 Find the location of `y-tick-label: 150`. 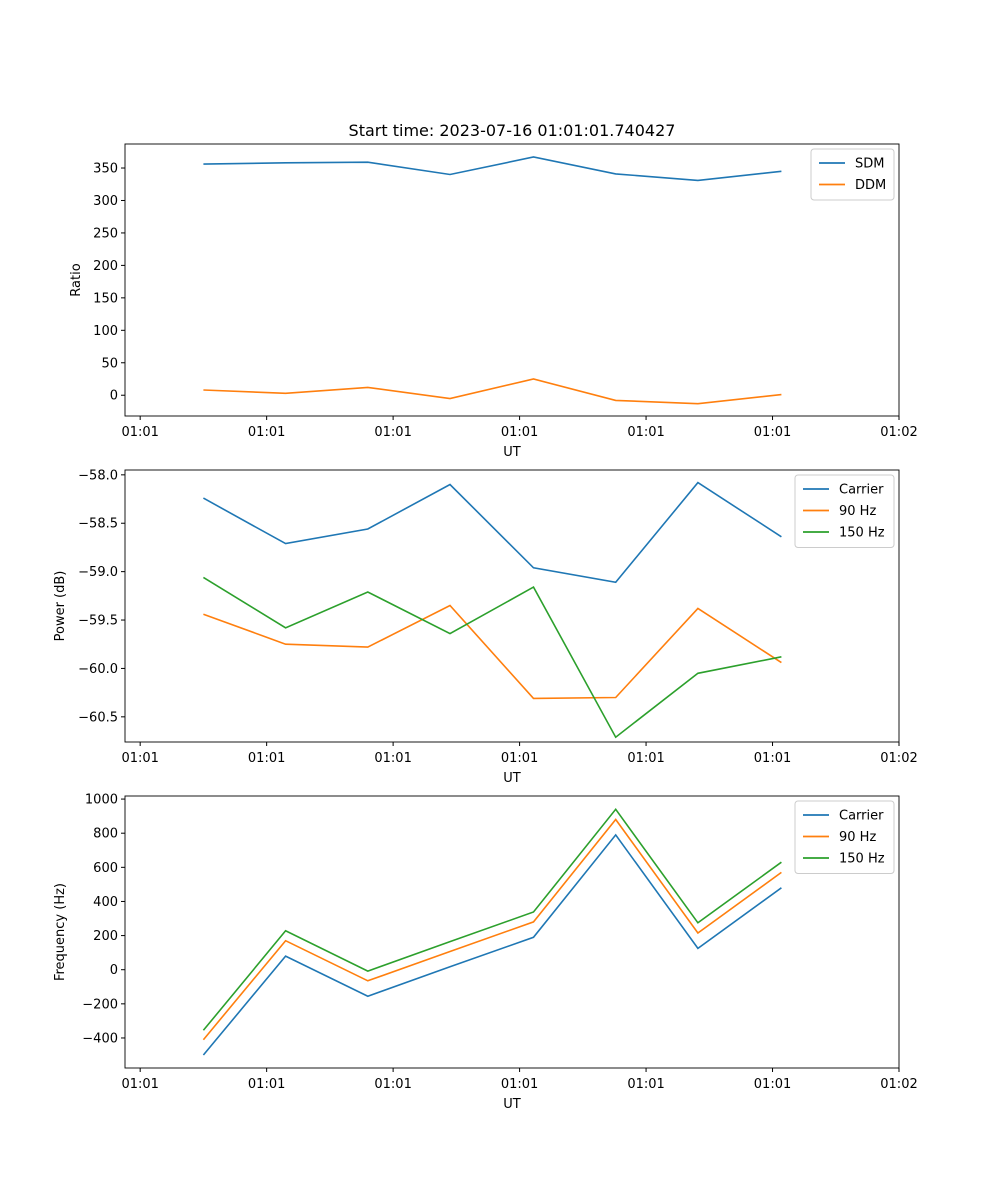

y-tick-label: 150 is located at coordinates (105, 298).